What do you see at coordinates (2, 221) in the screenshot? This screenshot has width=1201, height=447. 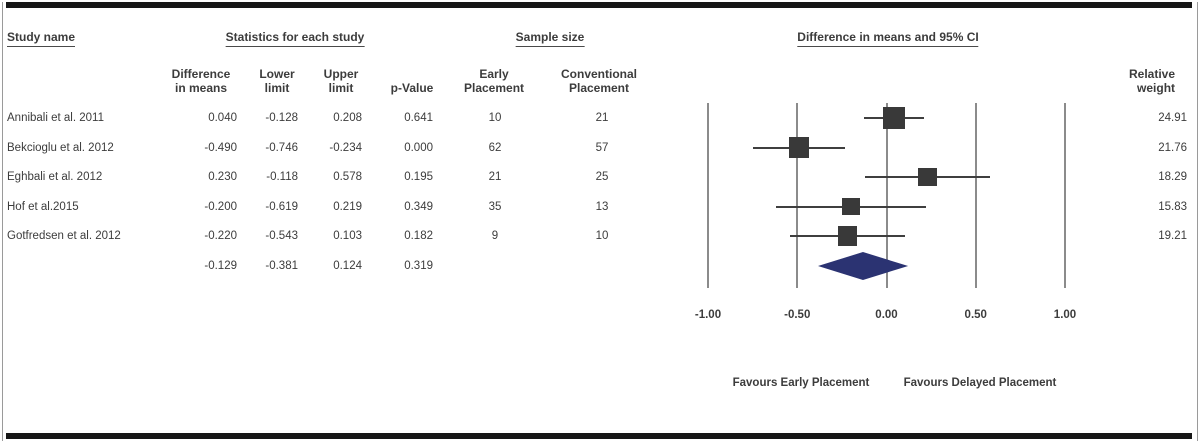 I see `left-border` at bounding box center [2, 221].